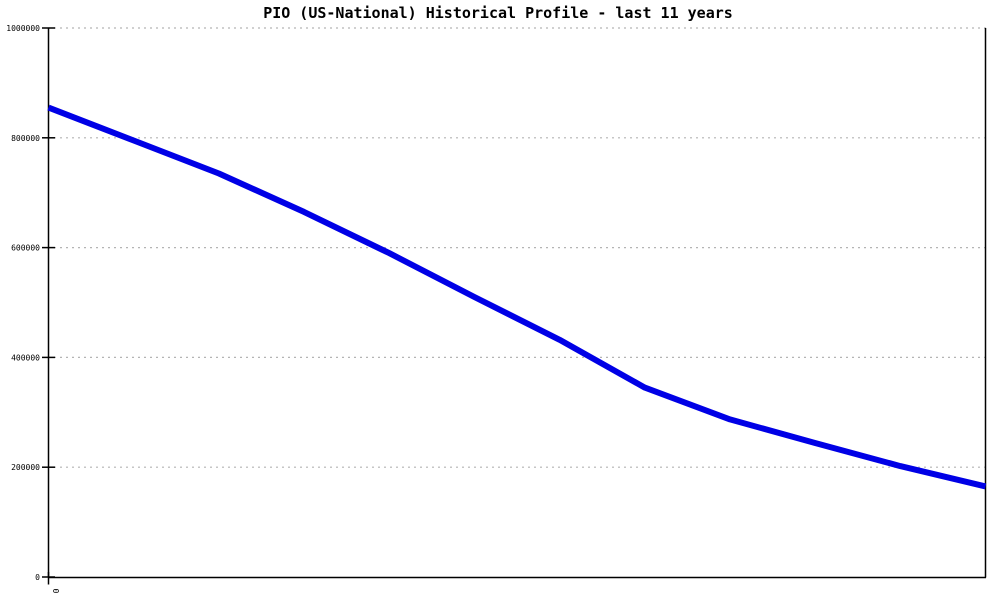 This screenshot has height=600, width=1000. Describe the element at coordinates (37, 577) in the screenshot. I see `y-tick-label: 0` at that location.